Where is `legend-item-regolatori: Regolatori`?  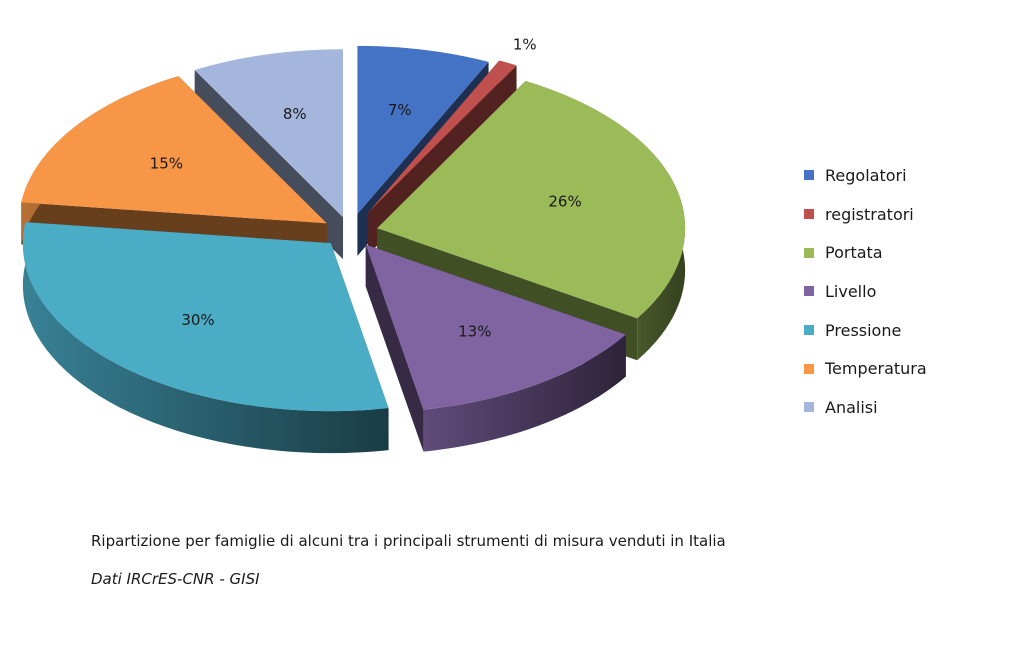 legend-item-regolatori: Regolatori is located at coordinates (904, 175).